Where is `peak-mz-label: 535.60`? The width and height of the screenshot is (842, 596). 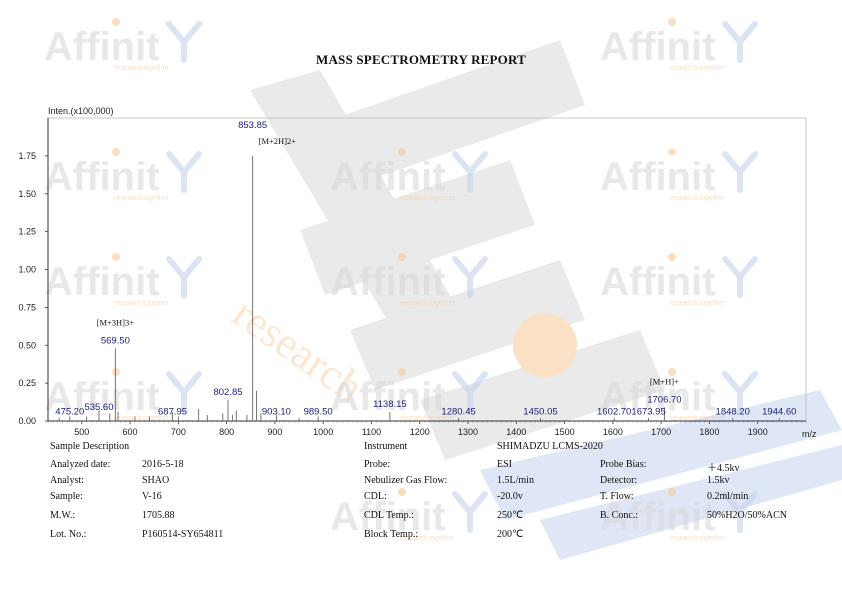 peak-mz-label: 535.60 is located at coordinates (98, 407).